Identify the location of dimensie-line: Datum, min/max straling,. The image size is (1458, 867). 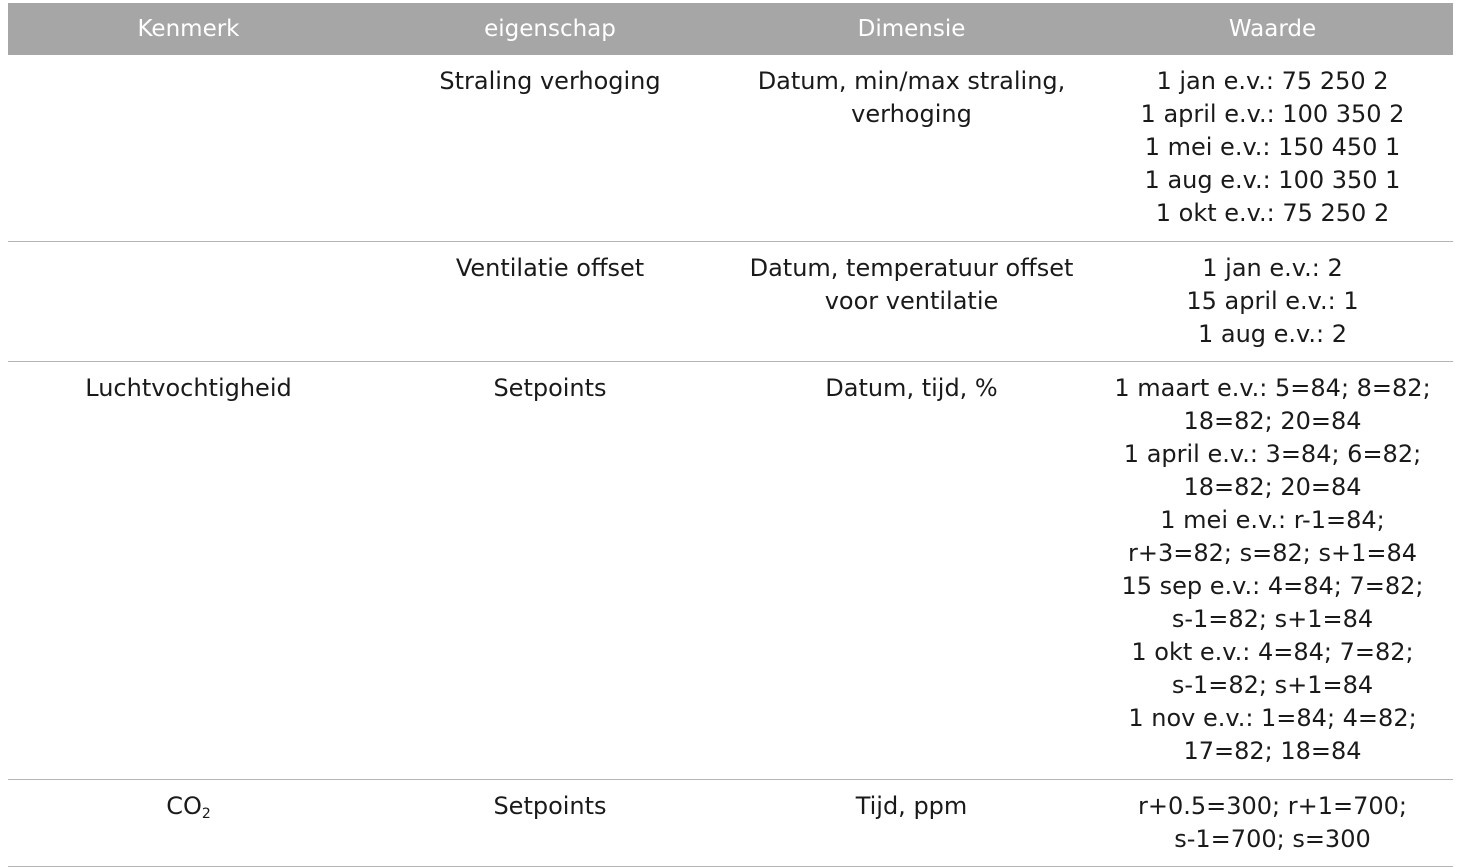
(911, 81).